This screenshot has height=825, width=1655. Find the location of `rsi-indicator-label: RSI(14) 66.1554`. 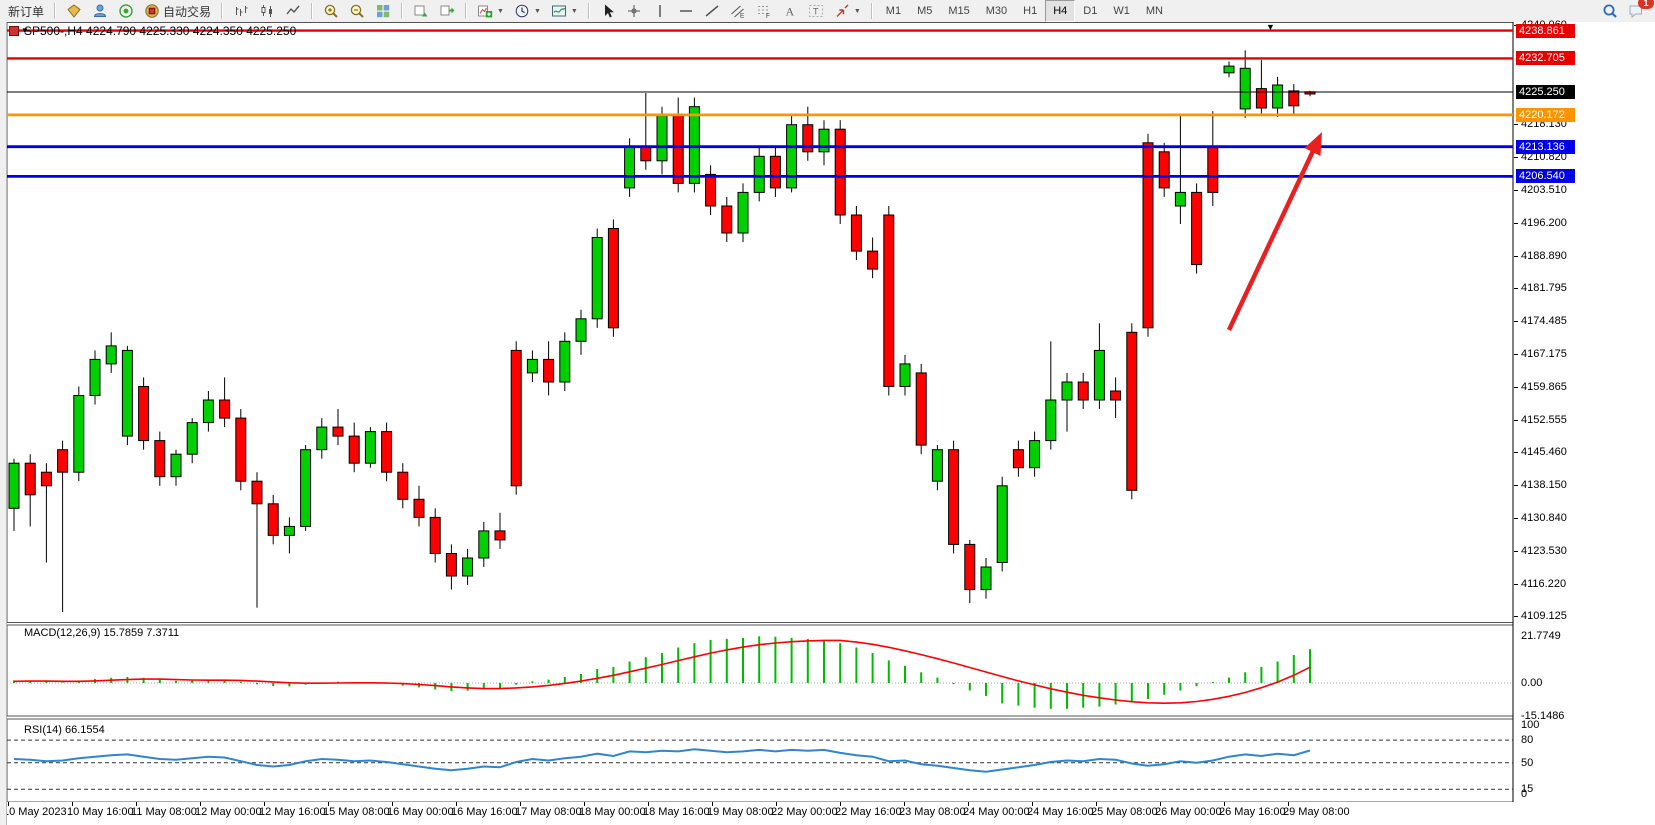

rsi-indicator-label: RSI(14) 66.1554 is located at coordinates (64, 730).